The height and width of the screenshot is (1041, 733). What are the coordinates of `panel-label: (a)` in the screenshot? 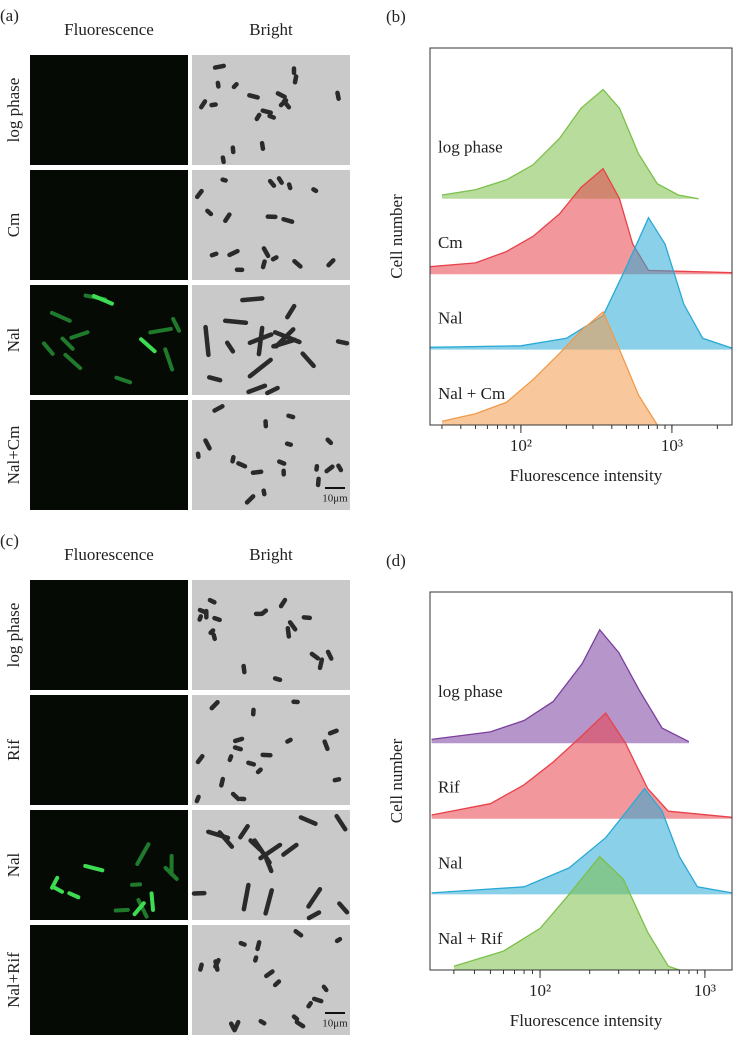 It's located at (9, 15).